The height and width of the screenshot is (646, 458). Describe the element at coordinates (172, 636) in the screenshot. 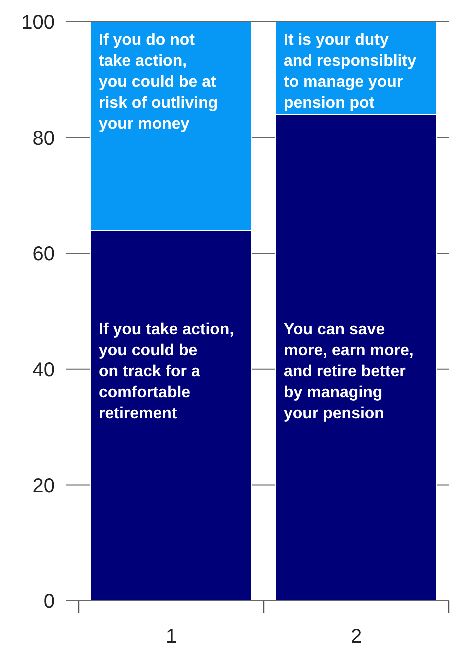

I see `x-tick-label: 1` at that location.